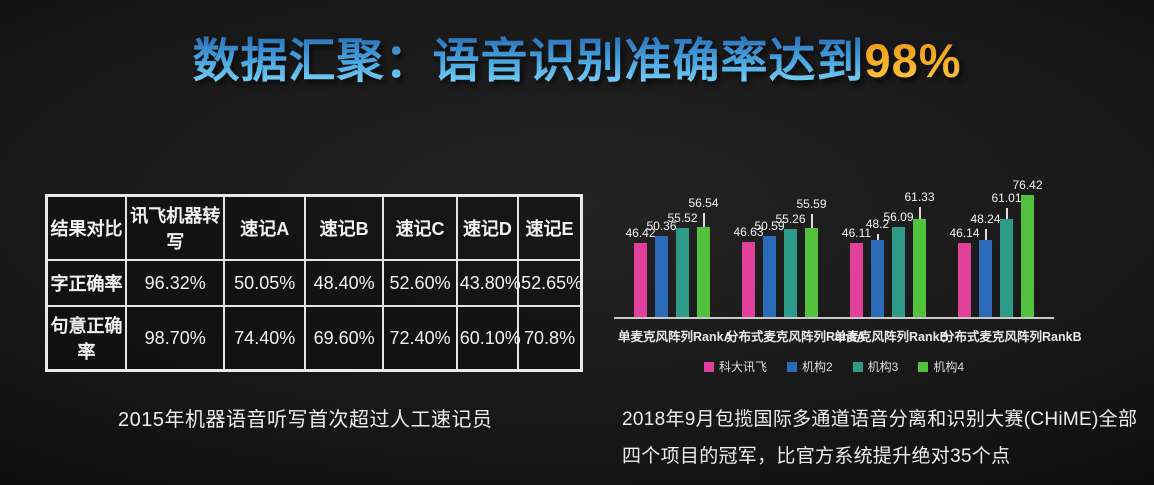 This screenshot has height=485, width=1154. What do you see at coordinates (488, 338) in the screenshot?
I see `table-cell: 60.10%` at bounding box center [488, 338].